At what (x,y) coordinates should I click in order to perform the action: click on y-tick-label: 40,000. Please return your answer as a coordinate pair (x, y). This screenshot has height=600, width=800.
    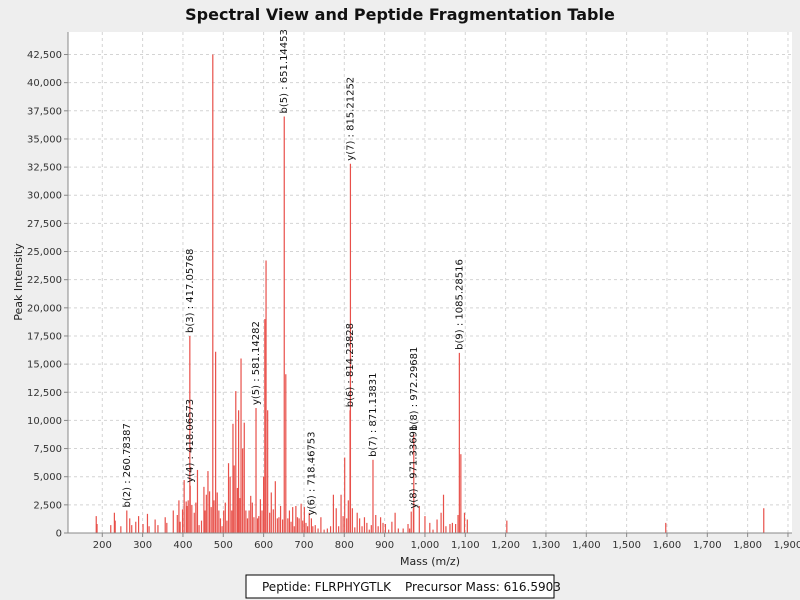
    Looking at the image, I should click on (44, 83).